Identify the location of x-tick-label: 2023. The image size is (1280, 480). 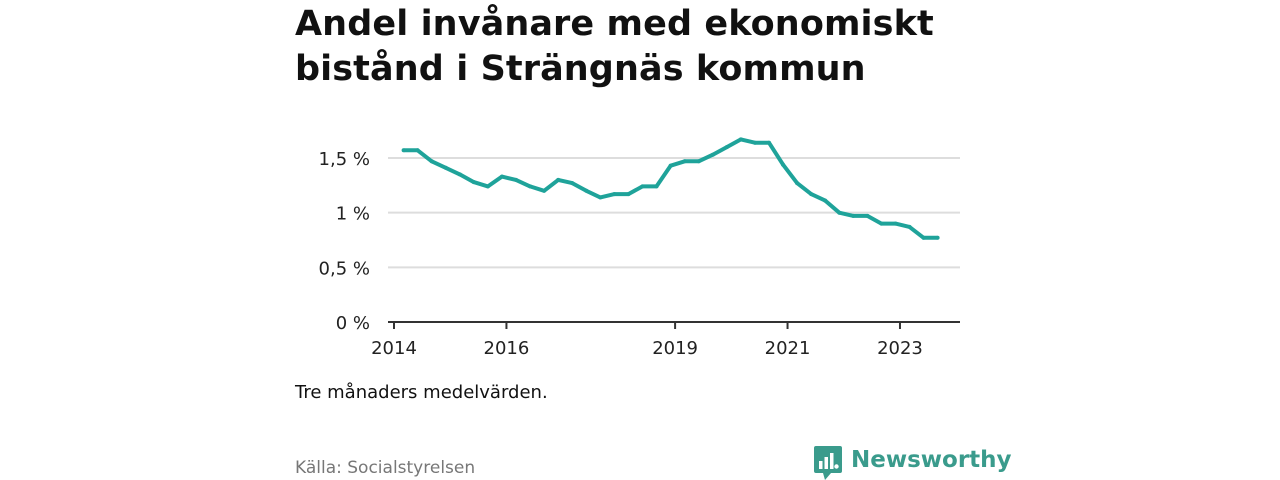
(900, 348).